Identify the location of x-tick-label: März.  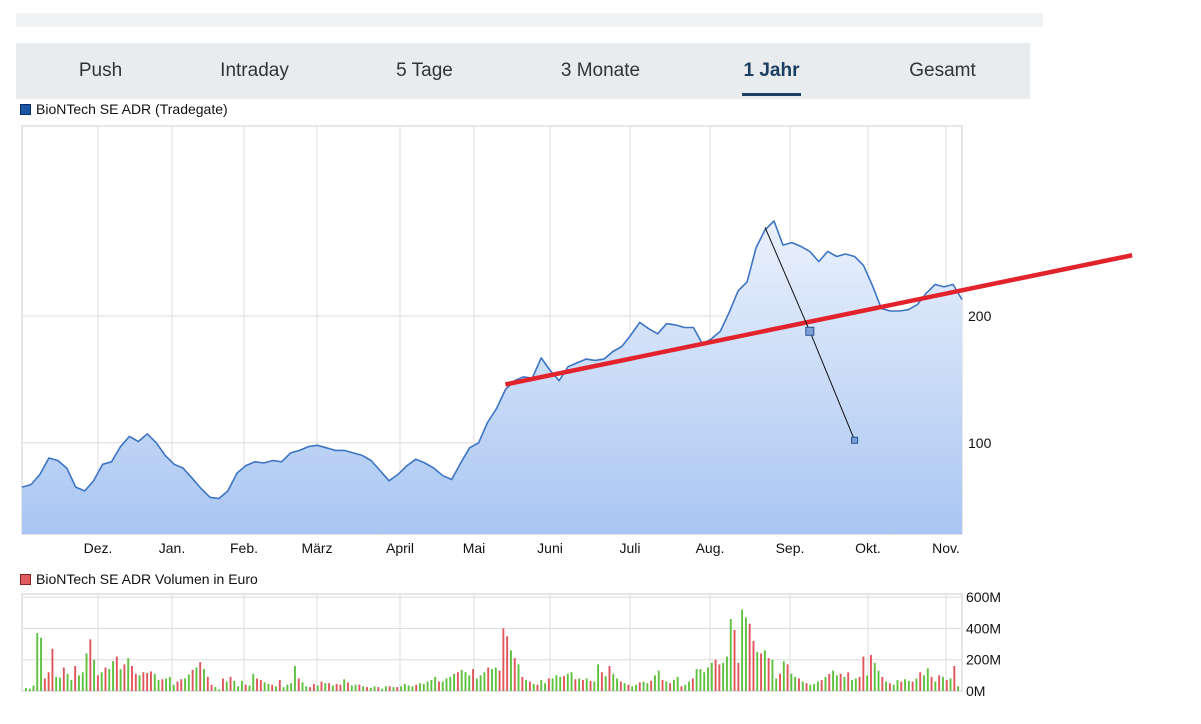
(316, 548).